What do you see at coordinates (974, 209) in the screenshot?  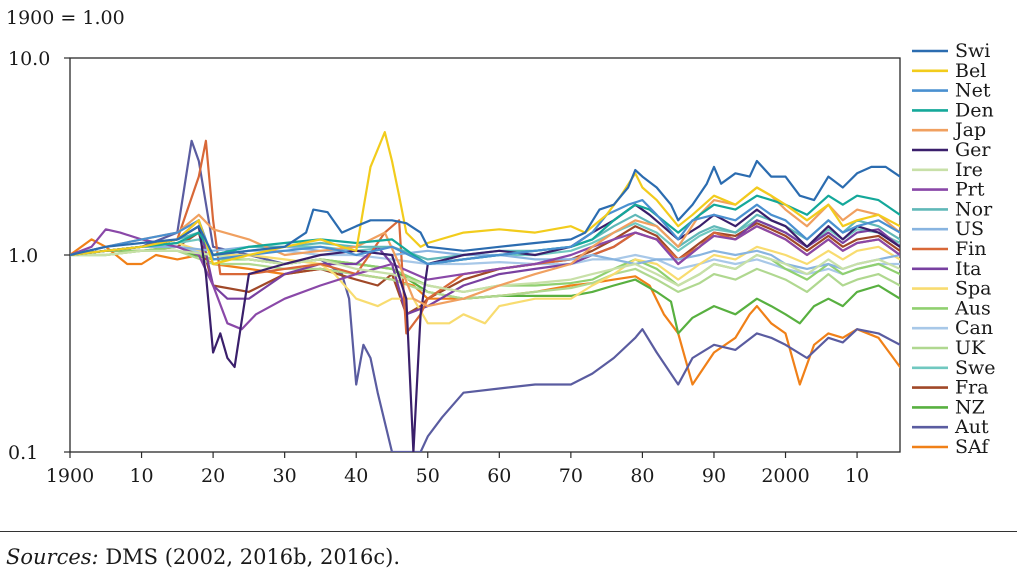 I see `legend-label: Nor` at bounding box center [974, 209].